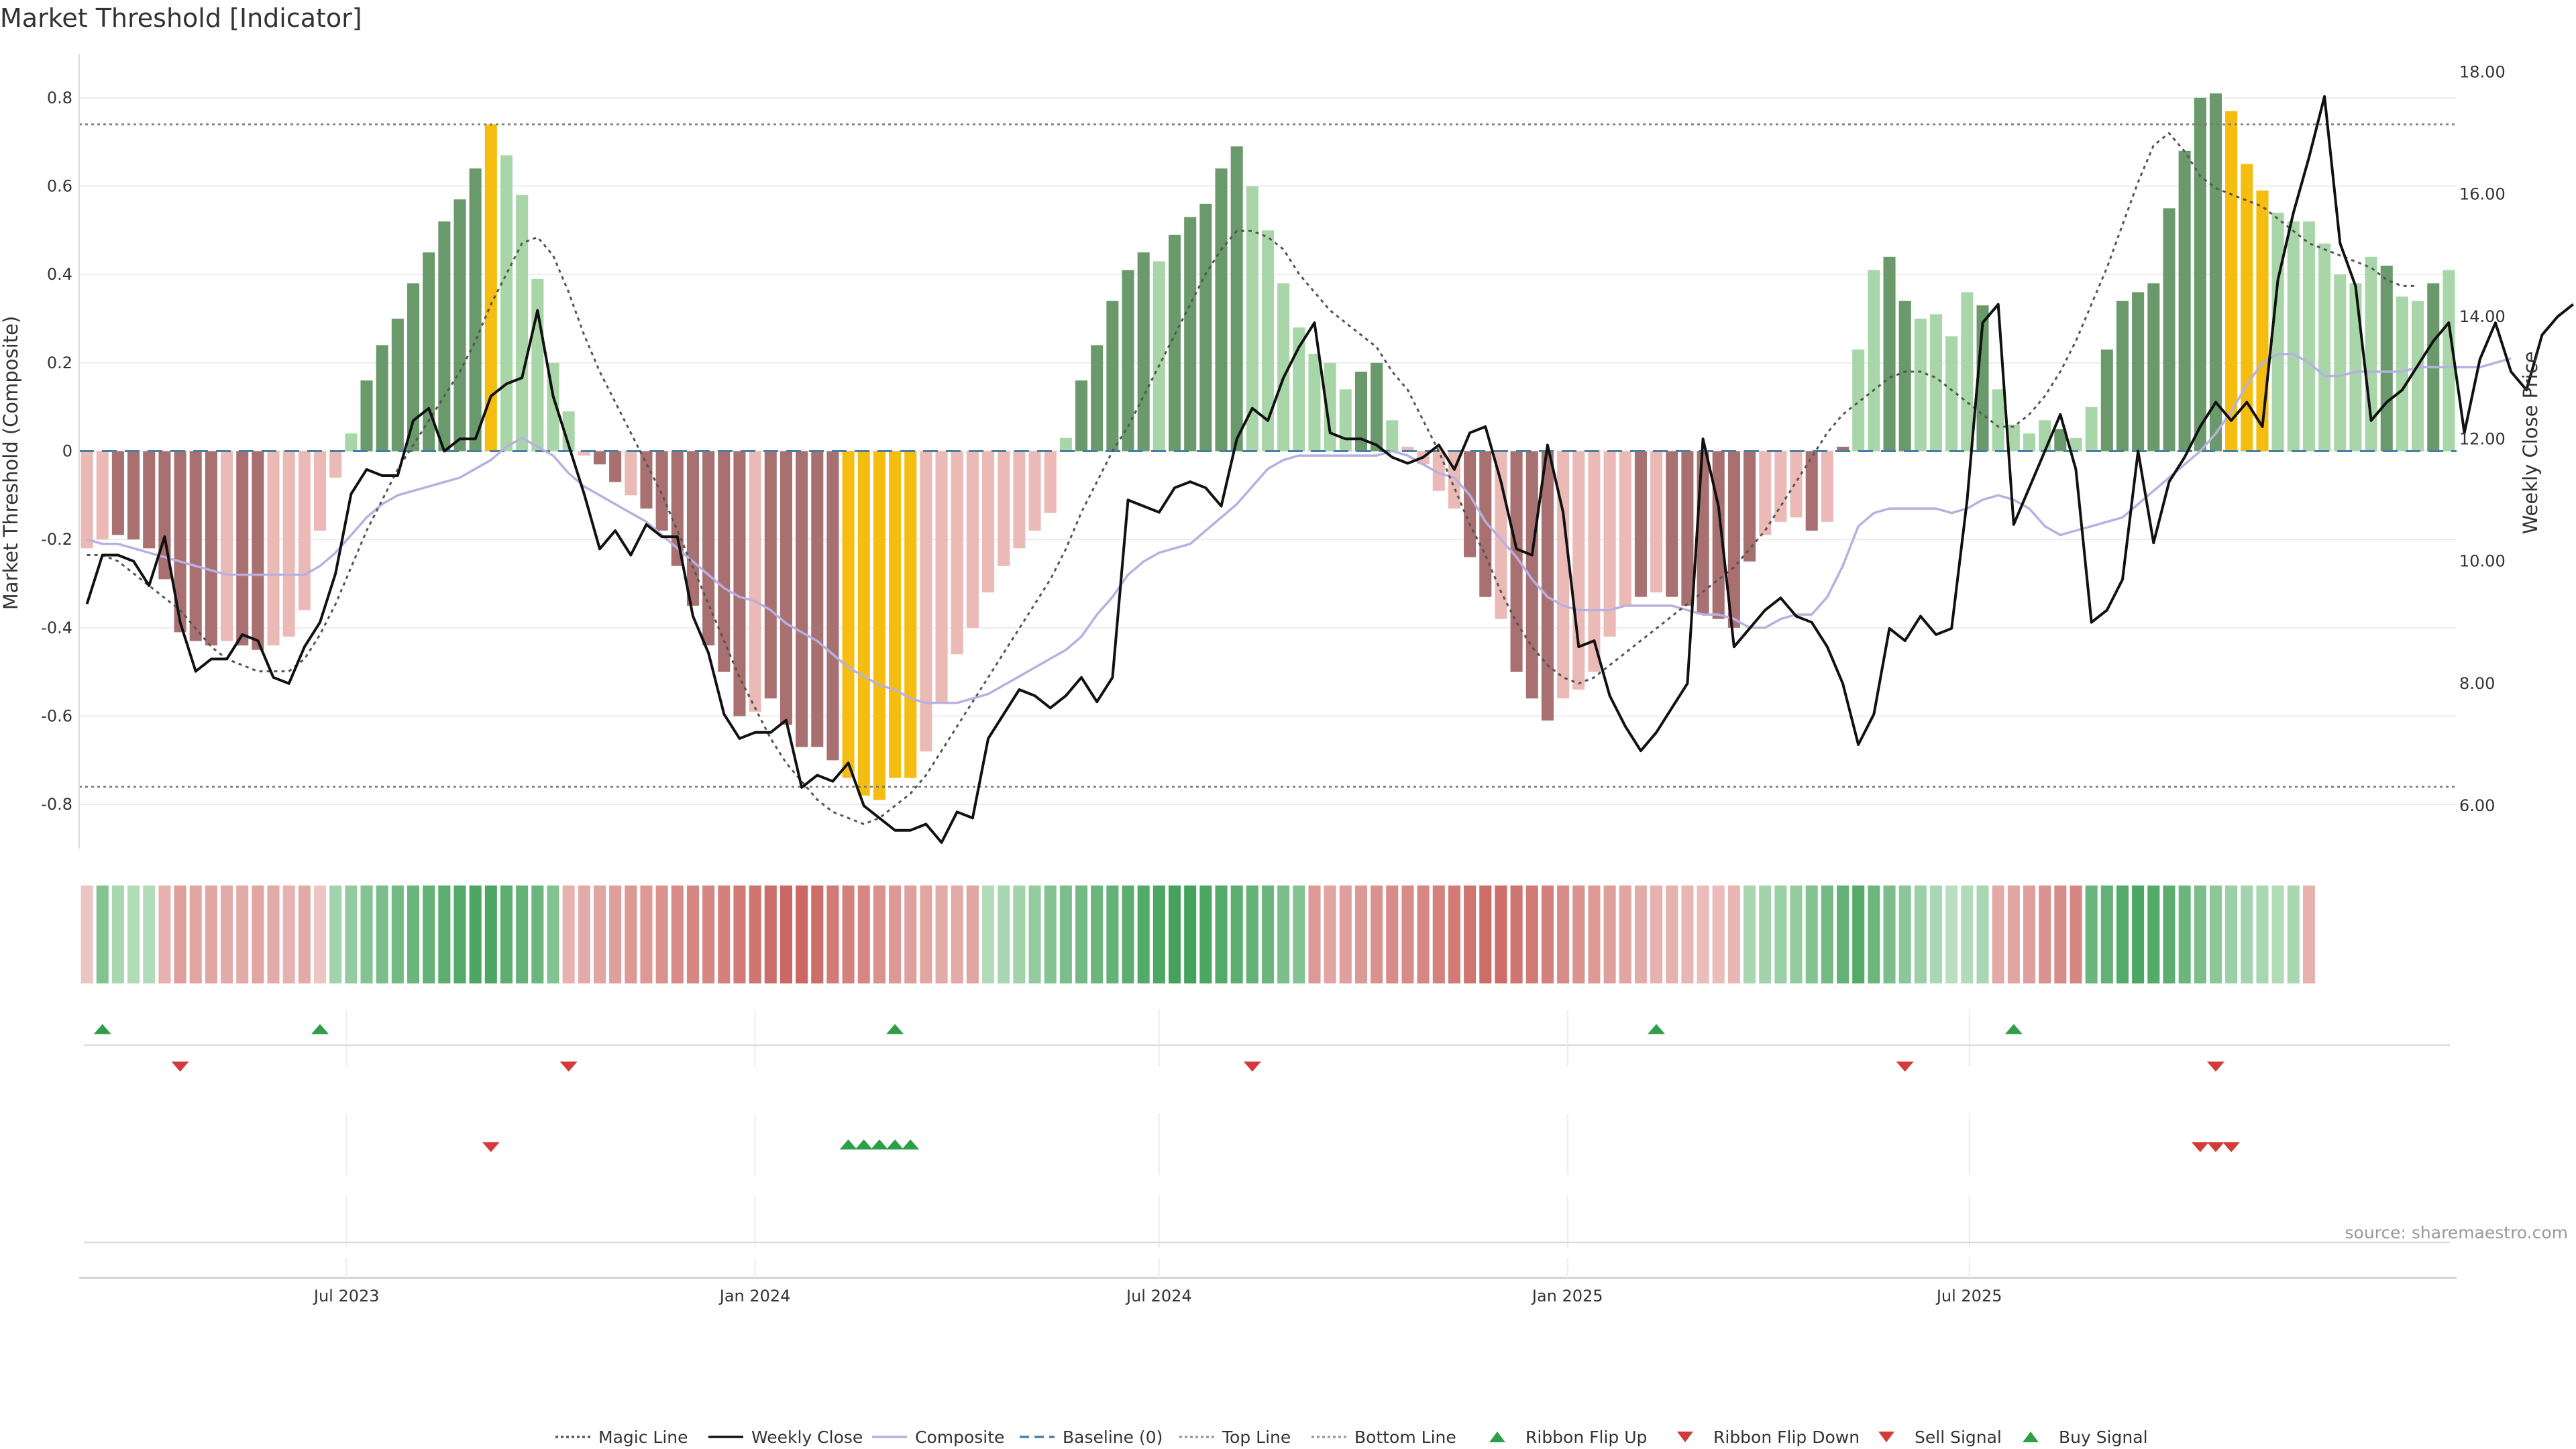 Image resolution: width=2576 pixels, height=1449 pixels. Describe the element at coordinates (59, 98) in the screenshot. I see `y-tick-label: 0.8` at that location.